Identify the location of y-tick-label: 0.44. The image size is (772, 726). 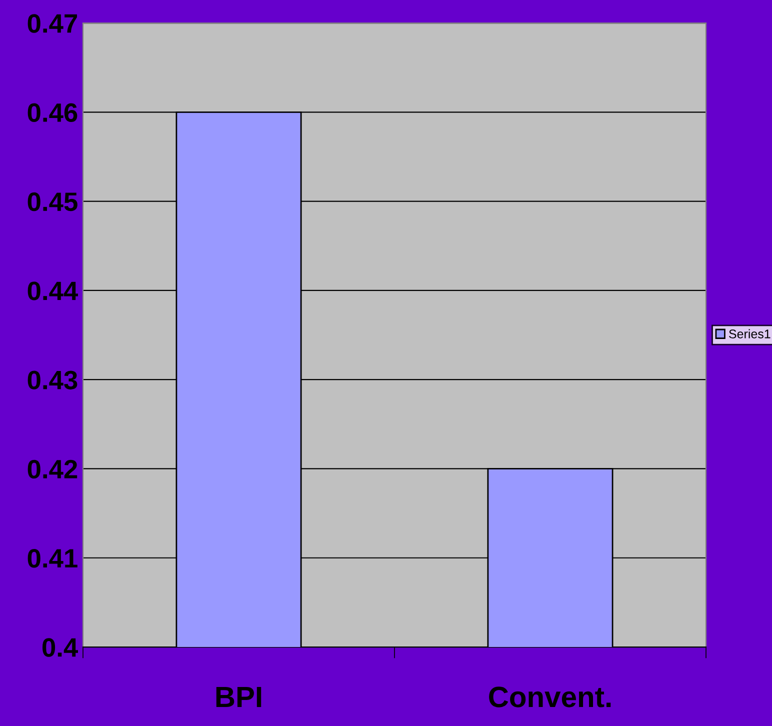
(53, 291).